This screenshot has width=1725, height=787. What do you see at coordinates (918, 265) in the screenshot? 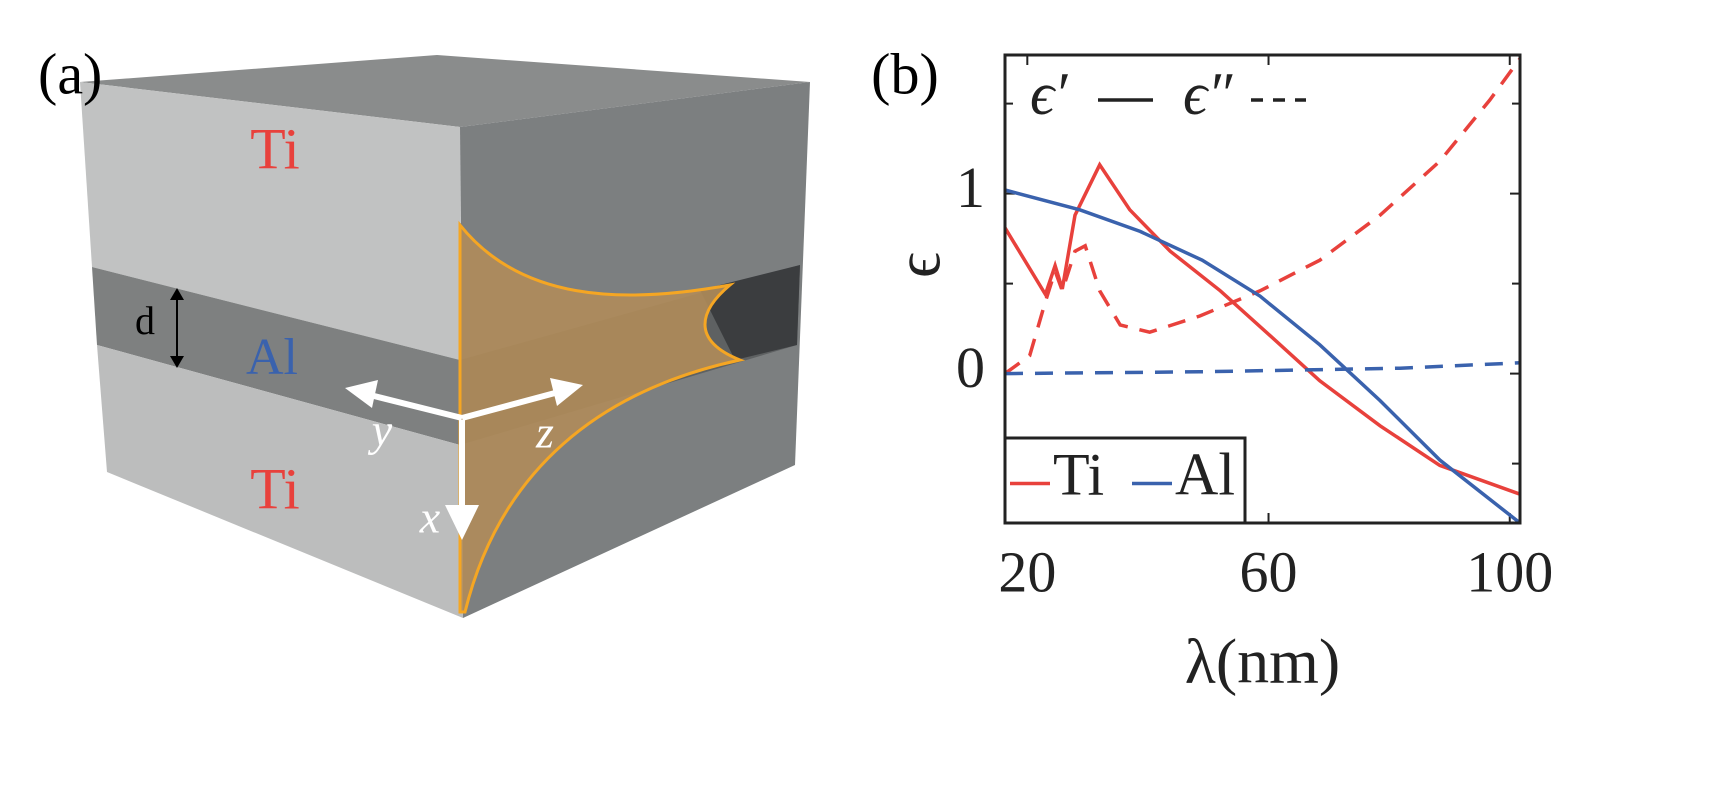
I see `y-axis-label: ϵ` at bounding box center [918, 265].